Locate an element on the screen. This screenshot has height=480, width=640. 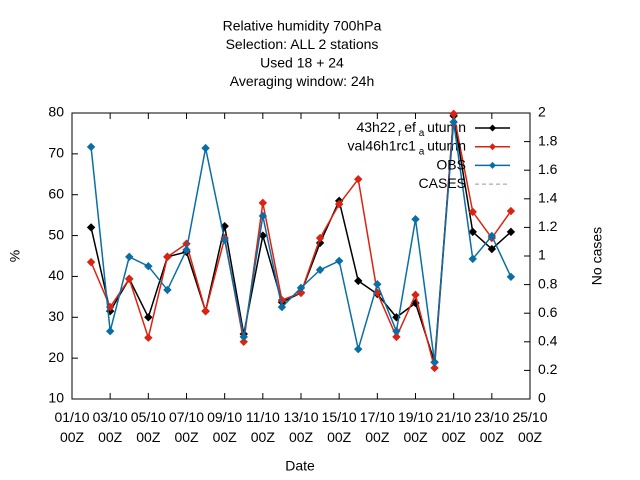
y2-axis-label: No cases is located at coordinates (597, 256).